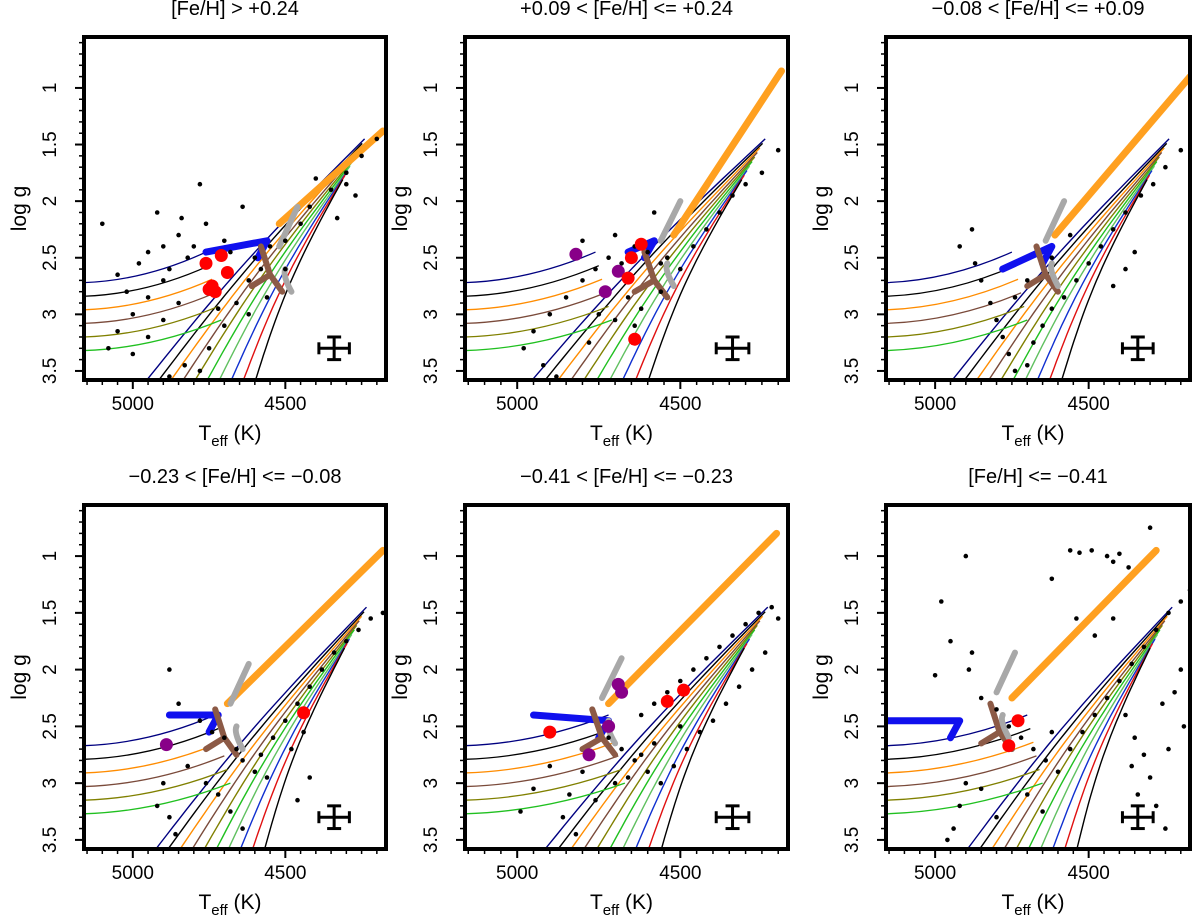 Image resolution: width=1200 pixels, height=924 pixels. What do you see at coordinates (1007, 902) in the screenshot?
I see `x-axis-label-main: T` at bounding box center [1007, 902].